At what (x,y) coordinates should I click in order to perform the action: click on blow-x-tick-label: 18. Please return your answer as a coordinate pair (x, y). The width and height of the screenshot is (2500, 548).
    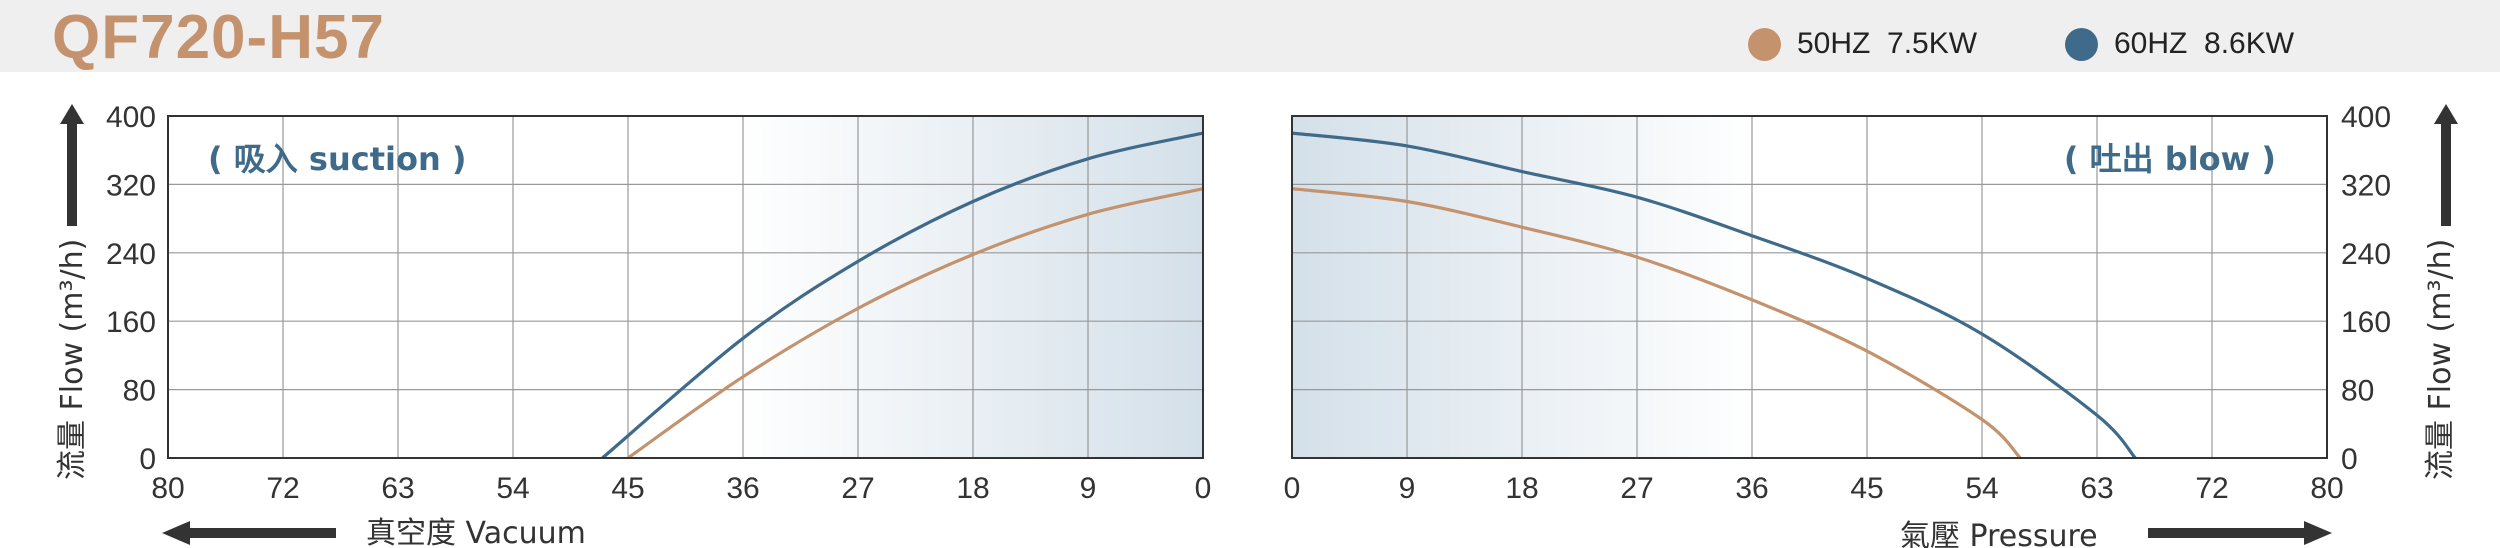
    Looking at the image, I should click on (1521, 488).